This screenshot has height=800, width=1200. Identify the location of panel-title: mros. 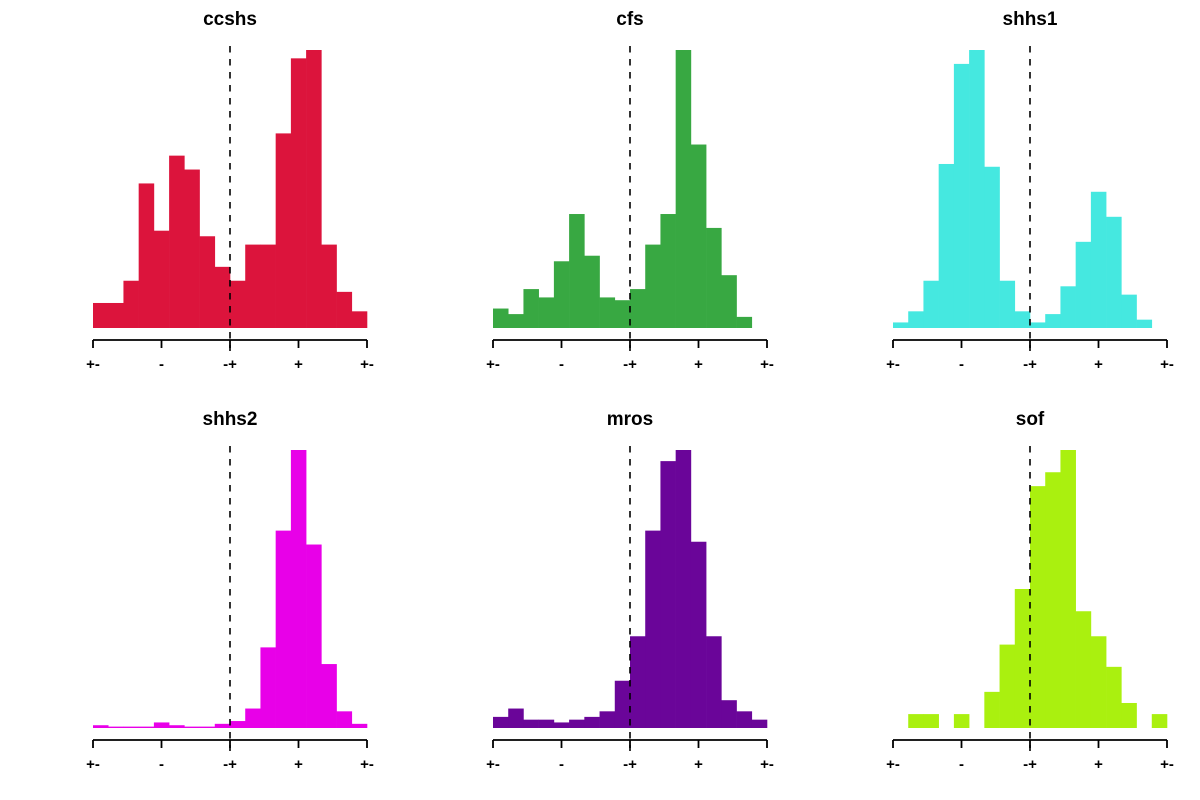
(630, 419).